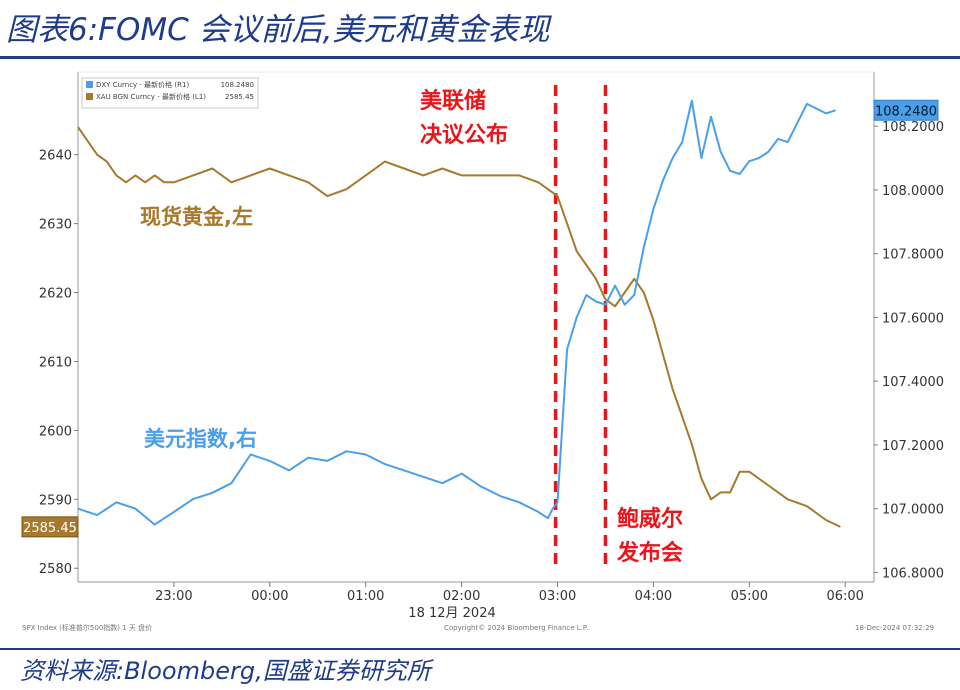  I want to click on left-y-axis: 2580 2590 2600 2610 2620 2630 2640, so click(59, 327).